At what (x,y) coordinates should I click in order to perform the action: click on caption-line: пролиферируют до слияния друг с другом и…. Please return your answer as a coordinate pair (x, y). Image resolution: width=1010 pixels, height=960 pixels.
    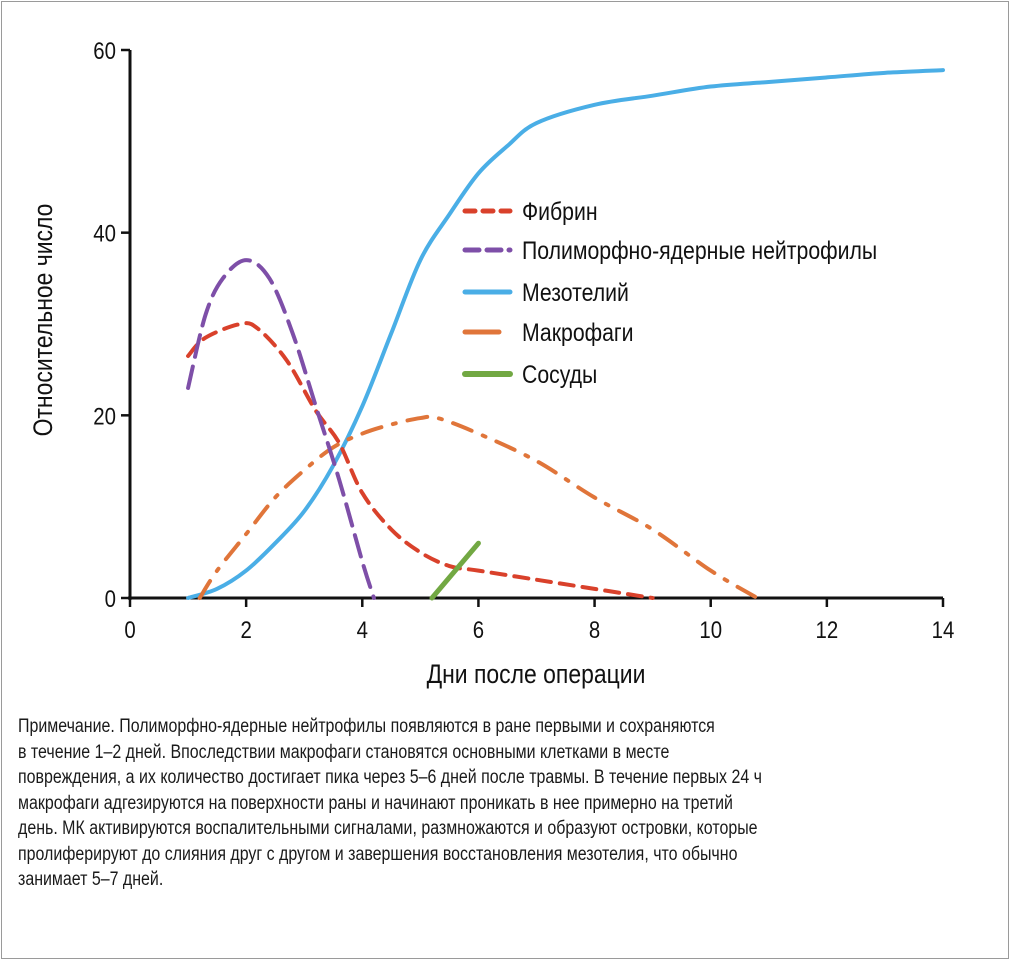
    Looking at the image, I should click on (378, 854).